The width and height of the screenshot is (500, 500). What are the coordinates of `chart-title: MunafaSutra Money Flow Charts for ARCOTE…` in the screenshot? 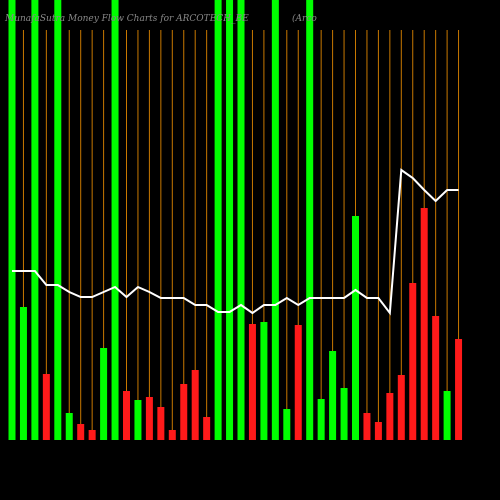 It's located at (126, 19).